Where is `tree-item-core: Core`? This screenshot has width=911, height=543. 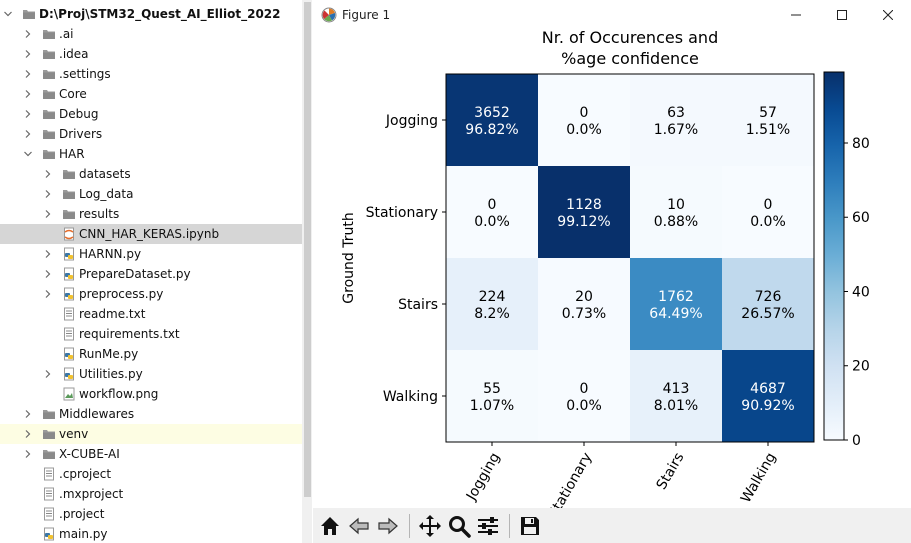
tree-item-core: Core is located at coordinates (151, 94).